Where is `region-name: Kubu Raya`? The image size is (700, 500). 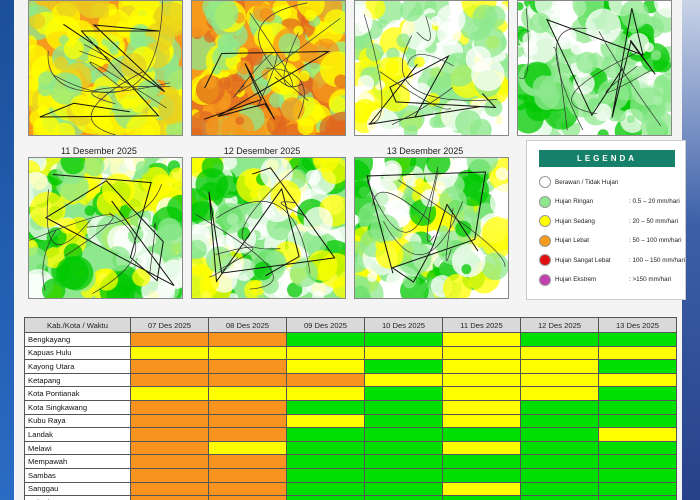 region-name: Kubu Raya is located at coordinates (77, 421).